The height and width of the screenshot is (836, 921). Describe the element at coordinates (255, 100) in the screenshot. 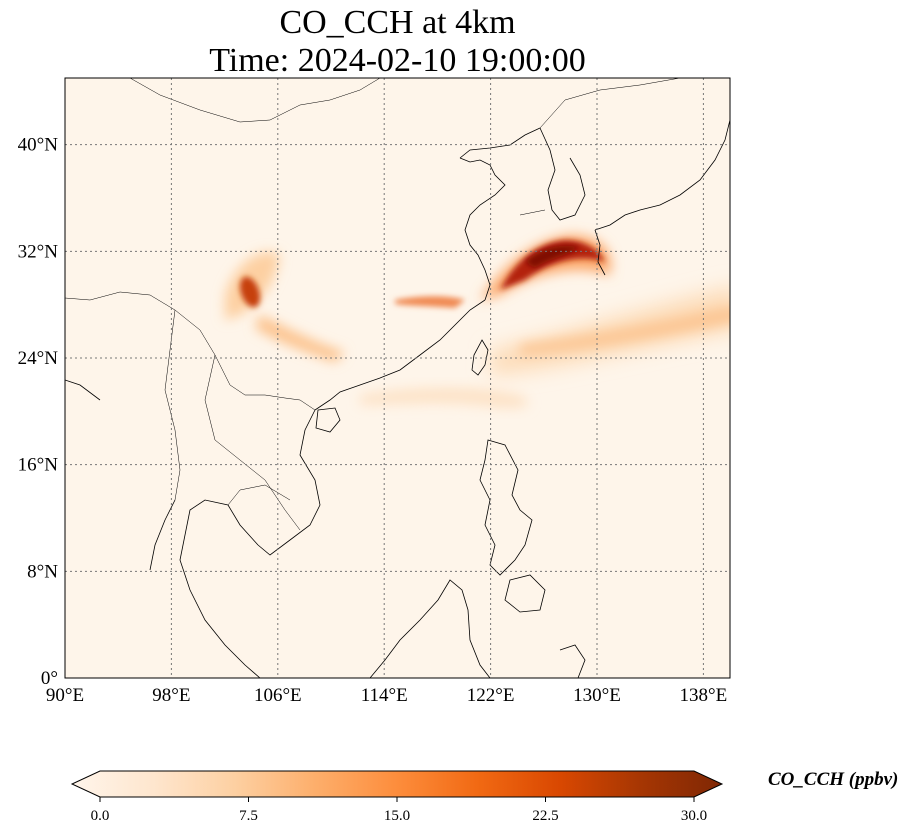

I see `mongolia-border` at that location.